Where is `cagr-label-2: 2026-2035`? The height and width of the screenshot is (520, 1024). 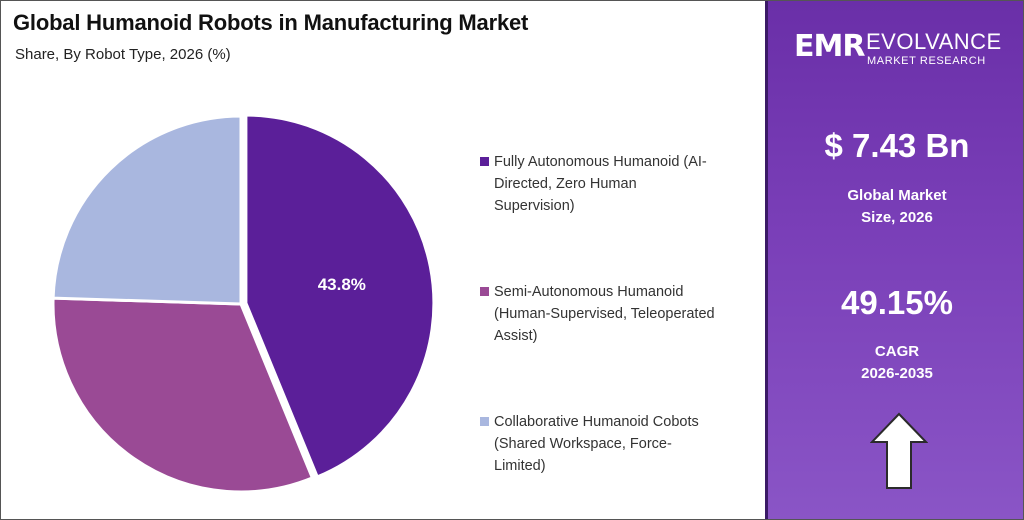 cagr-label-2: 2026-2035 is located at coordinates (897, 373).